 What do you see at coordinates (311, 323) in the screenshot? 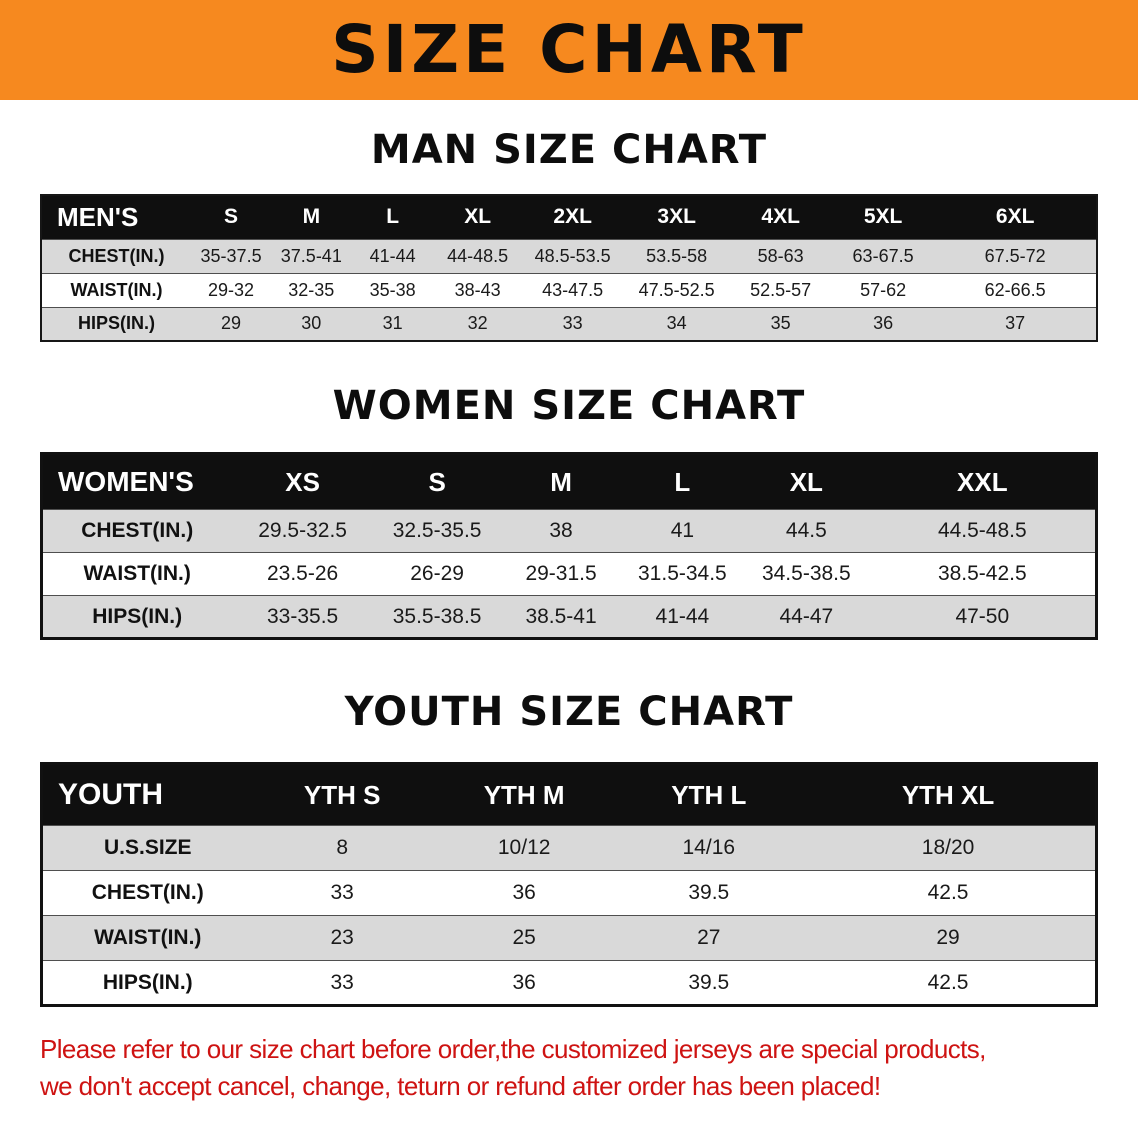
I see `value-cell: 30` at bounding box center [311, 323].